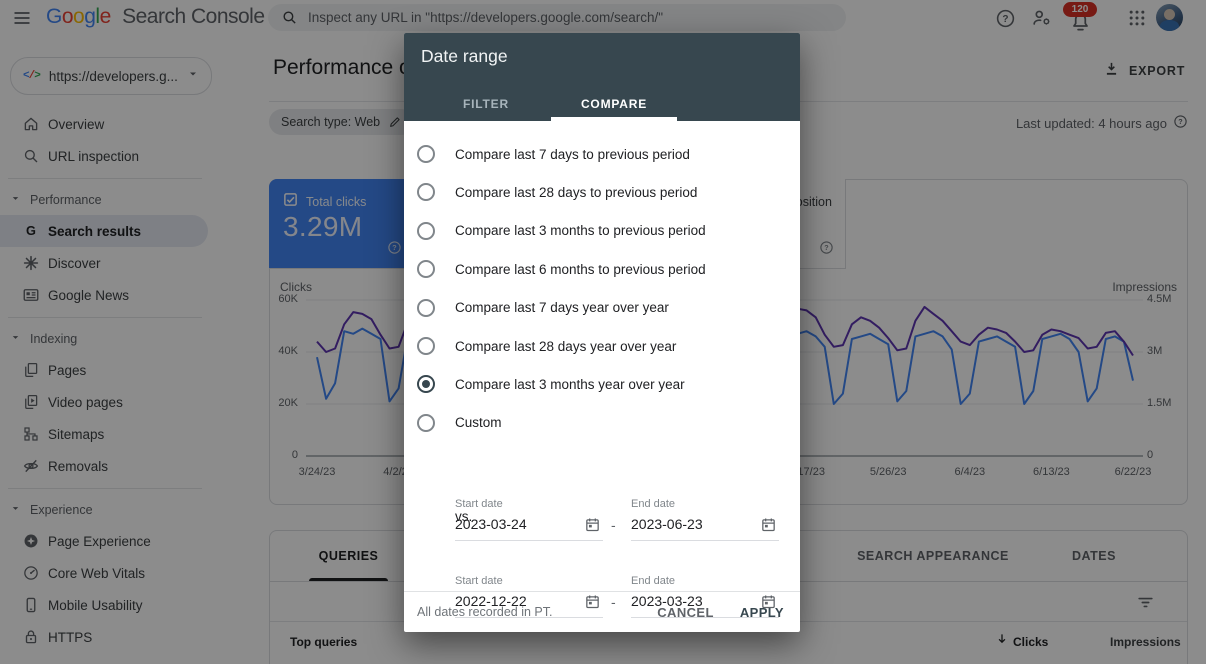 The height and width of the screenshot is (664, 1206). Describe the element at coordinates (120, 263) in the screenshot. I see `sidebar-item-discover: Discover` at that location.